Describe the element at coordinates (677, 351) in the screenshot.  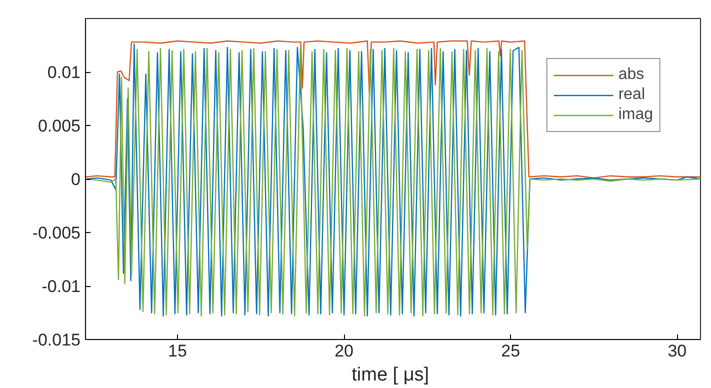
I see `x-tick-label: 30` at that location.